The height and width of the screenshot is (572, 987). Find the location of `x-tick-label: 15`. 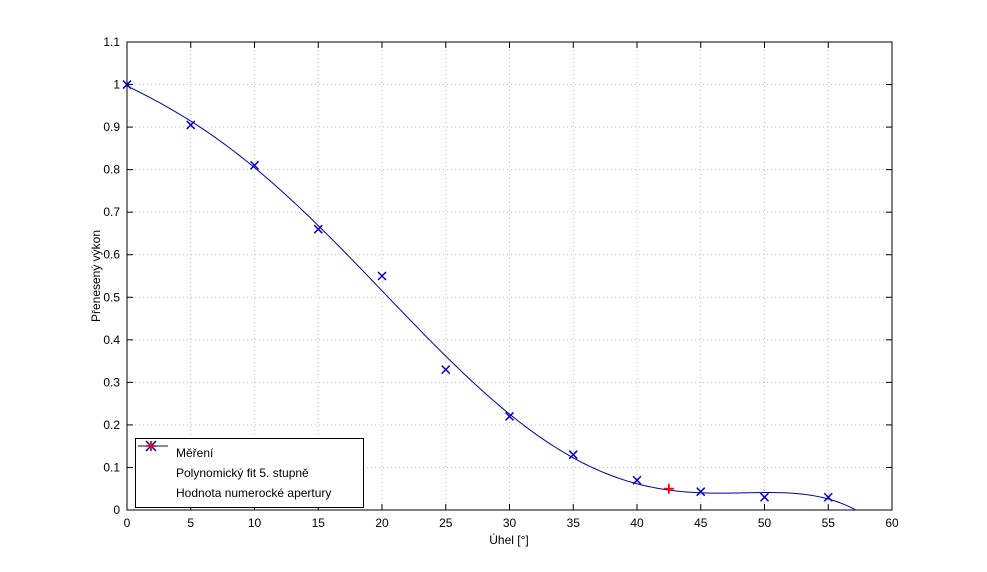

x-tick-label: 15 is located at coordinates (319, 523).